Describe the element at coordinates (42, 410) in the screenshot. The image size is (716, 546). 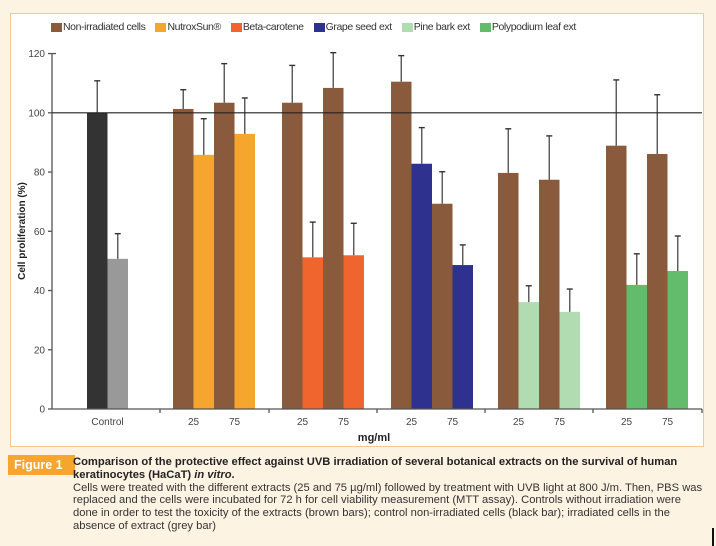
I see `y-tick-label: 0` at that location.